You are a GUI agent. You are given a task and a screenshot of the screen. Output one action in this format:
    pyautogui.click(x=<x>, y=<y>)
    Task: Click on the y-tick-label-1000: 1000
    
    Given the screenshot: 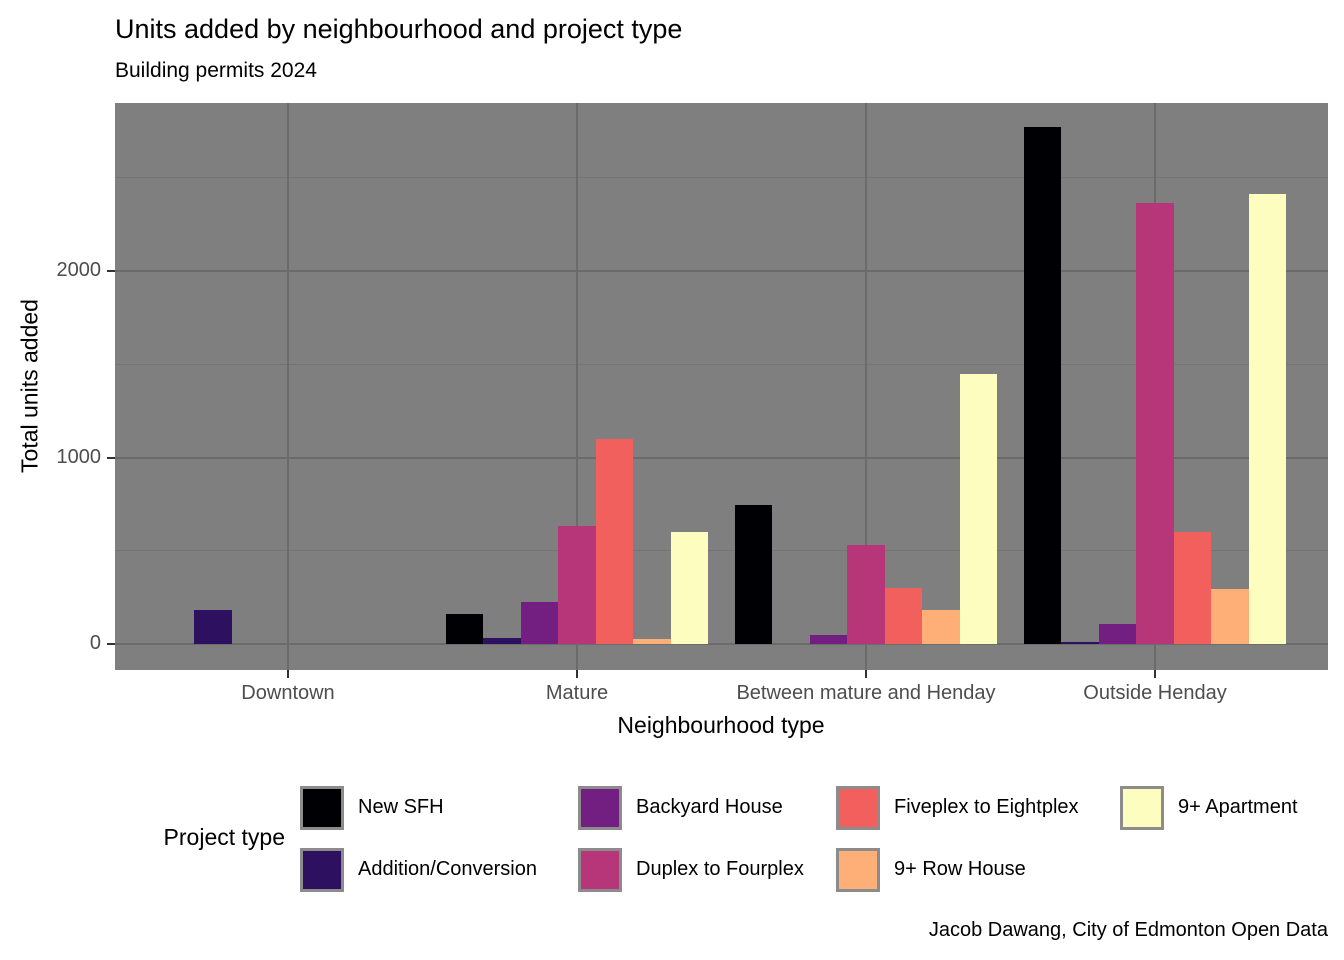 What is the action you would take?
    pyautogui.click(x=79, y=456)
    